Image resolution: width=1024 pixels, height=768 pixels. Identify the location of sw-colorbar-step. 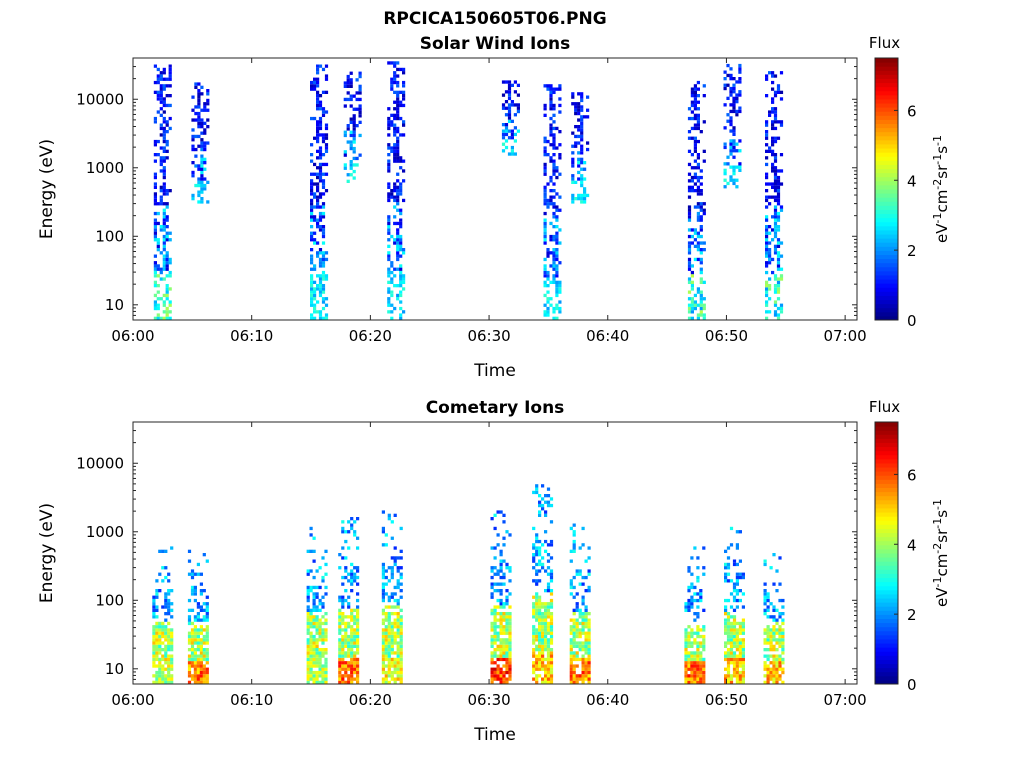
(886, 212).